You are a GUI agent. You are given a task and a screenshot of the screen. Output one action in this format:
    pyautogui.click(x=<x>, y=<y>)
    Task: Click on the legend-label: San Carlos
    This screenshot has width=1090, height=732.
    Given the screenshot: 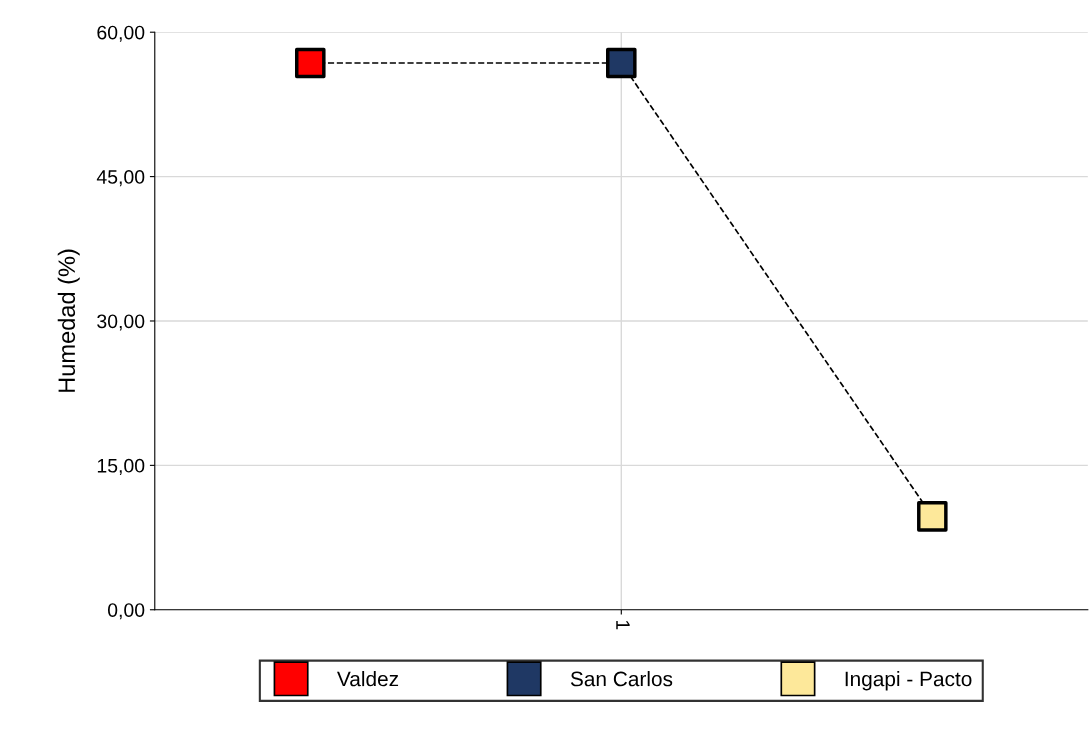 What is the action you would take?
    pyautogui.click(x=621, y=679)
    